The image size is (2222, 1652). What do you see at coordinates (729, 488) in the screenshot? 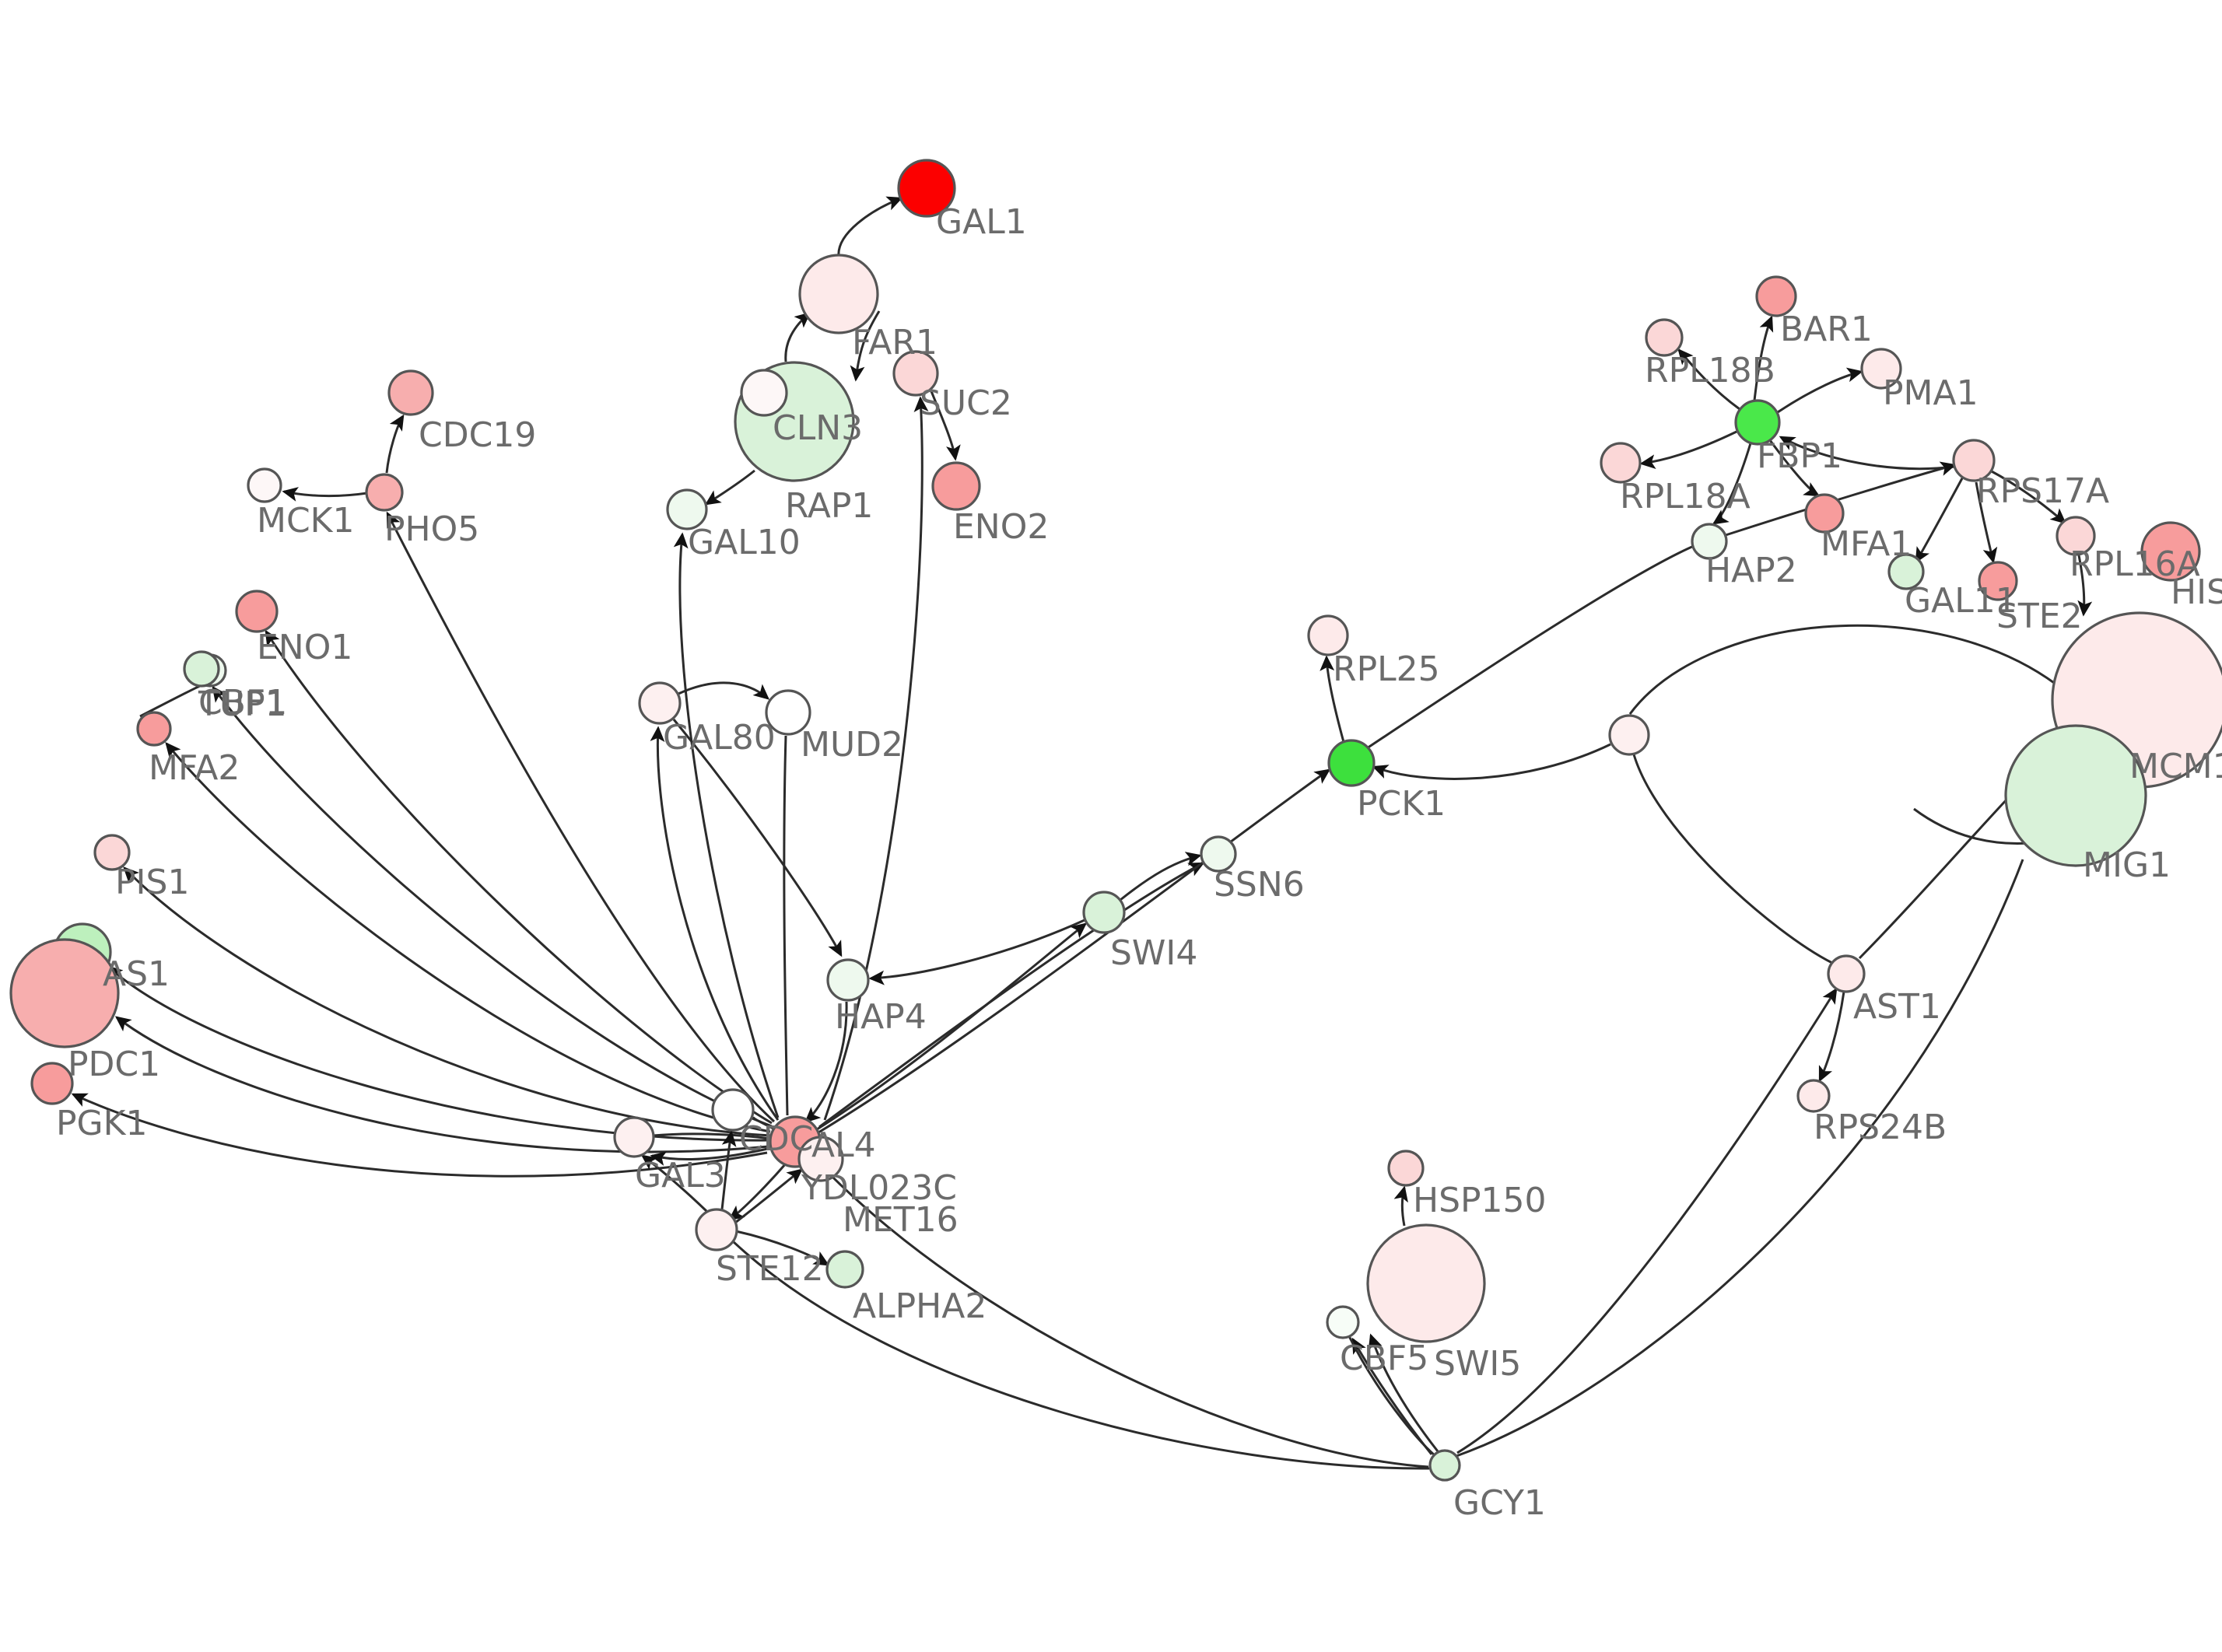
I see `edge-cln3-to-gal10` at bounding box center [729, 488].